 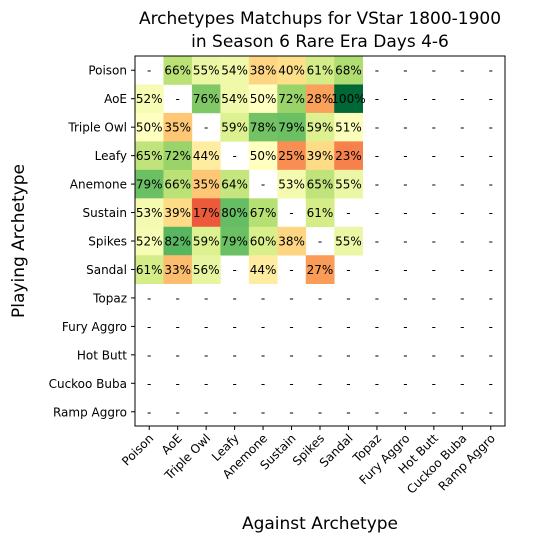 I want to click on cell-value-label: 82%, so click(x=177, y=242).